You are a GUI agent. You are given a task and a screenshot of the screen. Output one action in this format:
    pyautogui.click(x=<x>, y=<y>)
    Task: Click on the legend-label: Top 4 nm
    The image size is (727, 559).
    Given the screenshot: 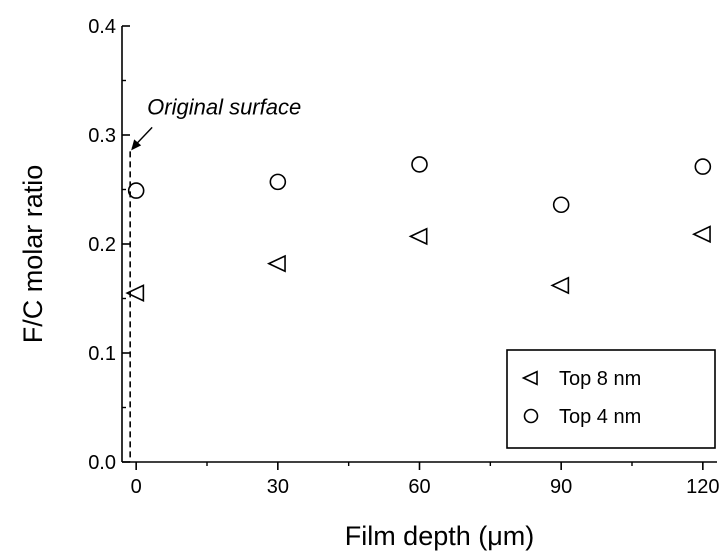 What is the action you would take?
    pyautogui.click(x=600, y=417)
    